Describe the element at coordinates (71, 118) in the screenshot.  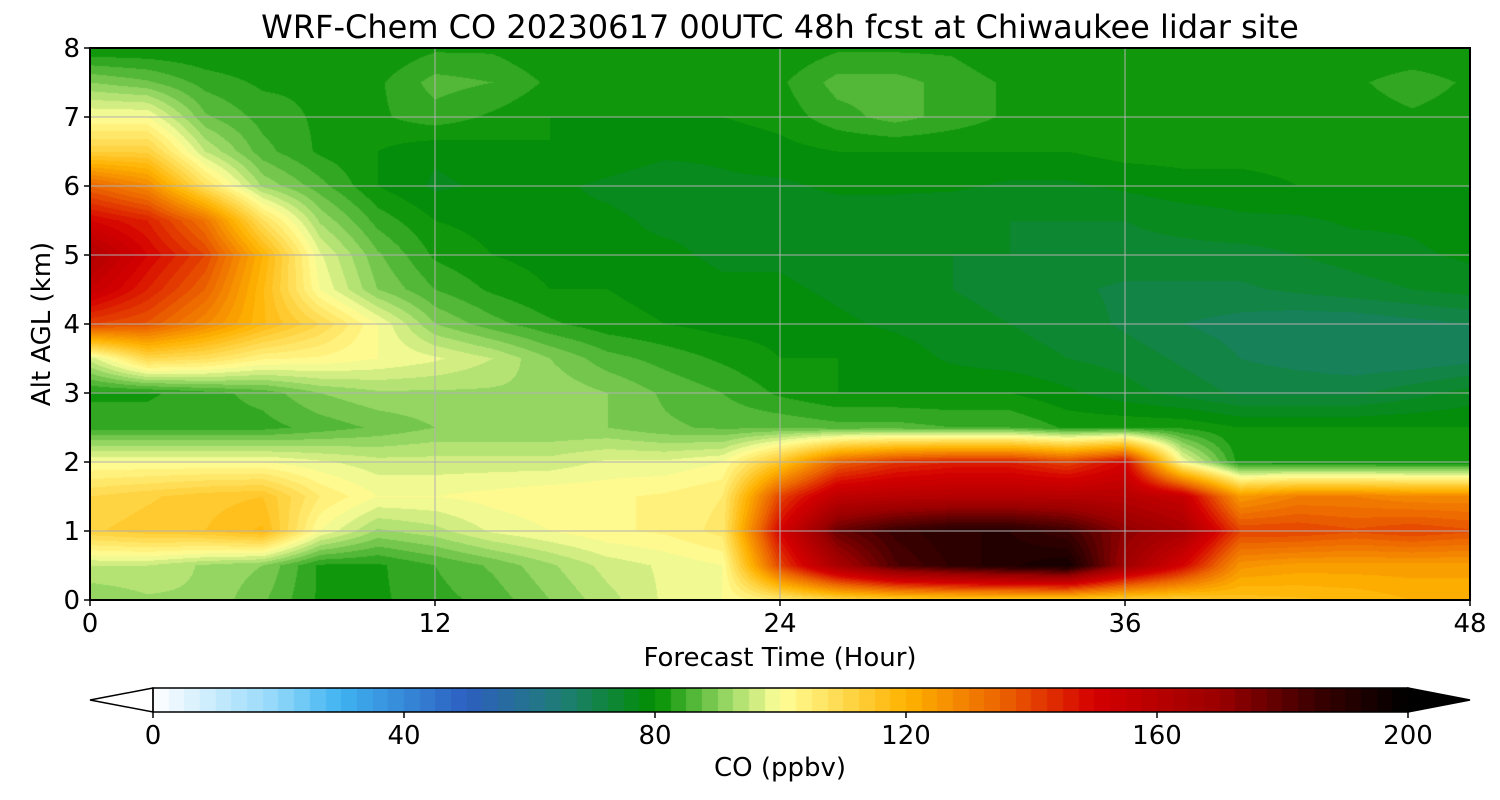
I see `y-tick-label: 7` at that location.